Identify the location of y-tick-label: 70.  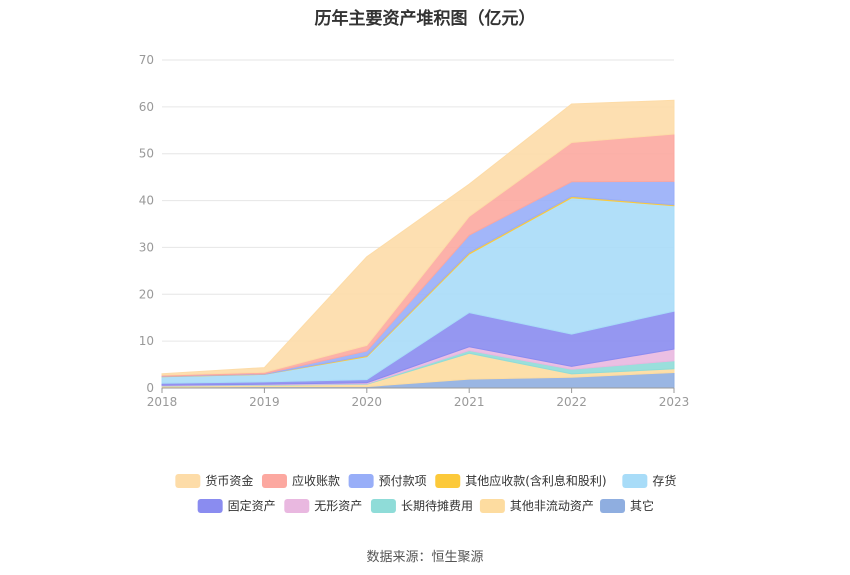
(146, 60).